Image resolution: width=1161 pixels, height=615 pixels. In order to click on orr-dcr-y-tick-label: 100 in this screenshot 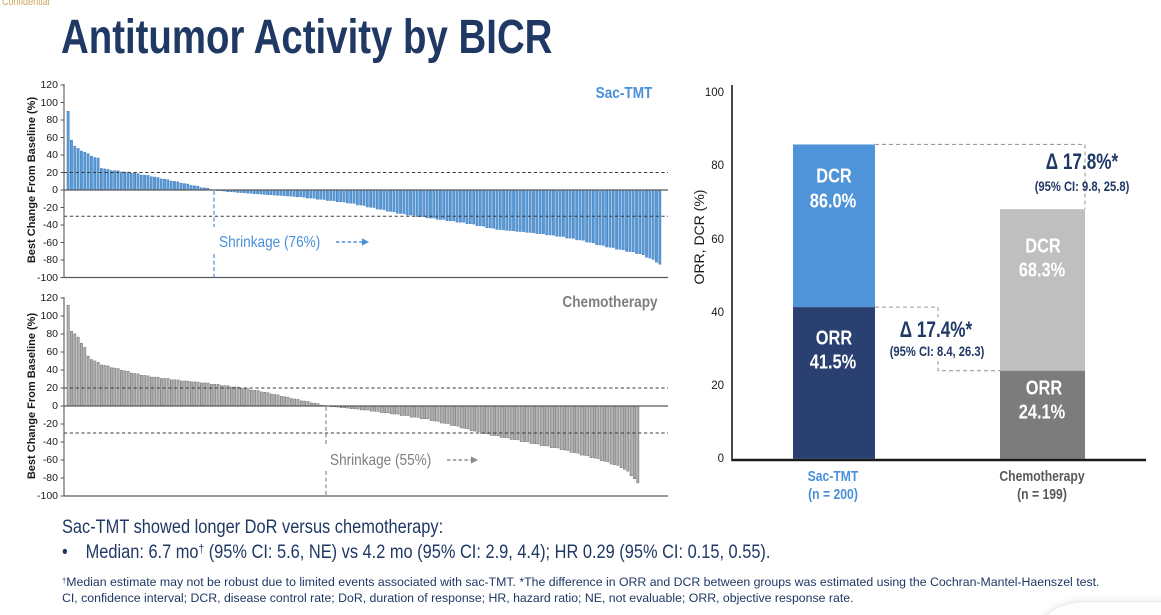, I will do `click(714, 93)`.